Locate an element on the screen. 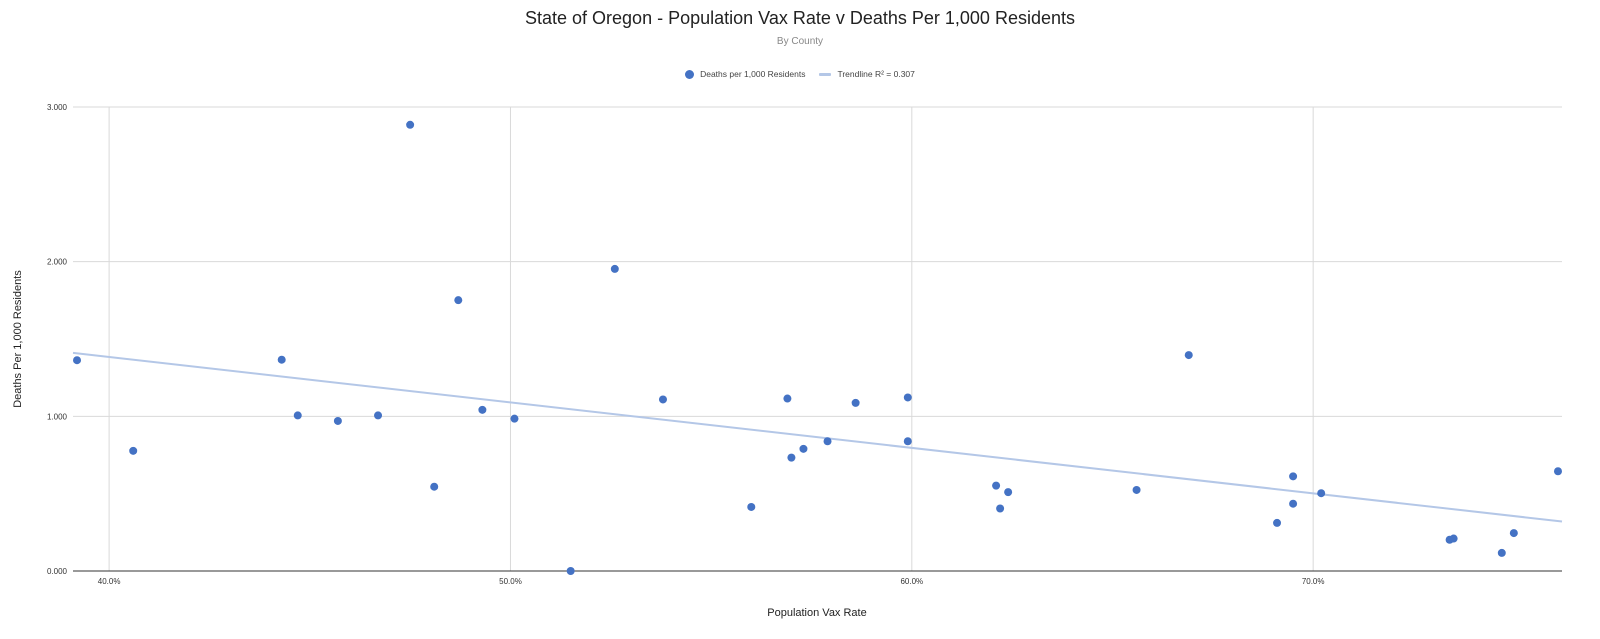 Image resolution: width=1600 pixels, height=639 pixels. legend-label-trendline: Trendline R² = 0.307 is located at coordinates (876, 74).